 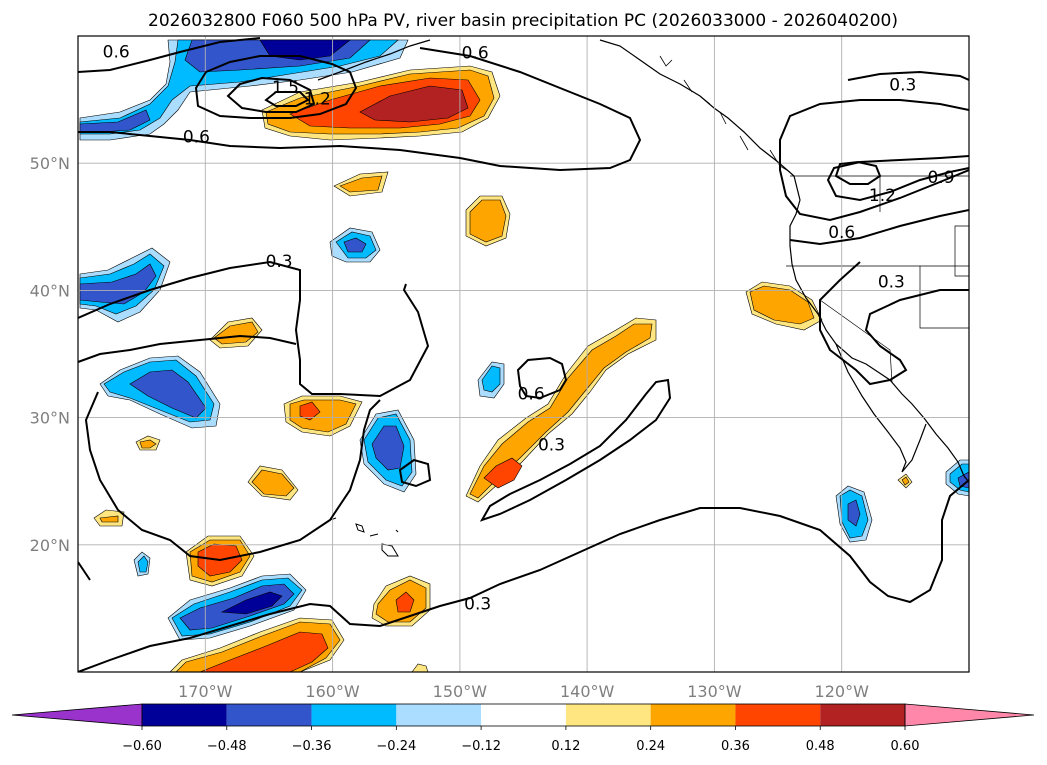 What do you see at coordinates (650, 746) in the screenshot?
I see `colorbar-tick-label: 0.24` at bounding box center [650, 746].